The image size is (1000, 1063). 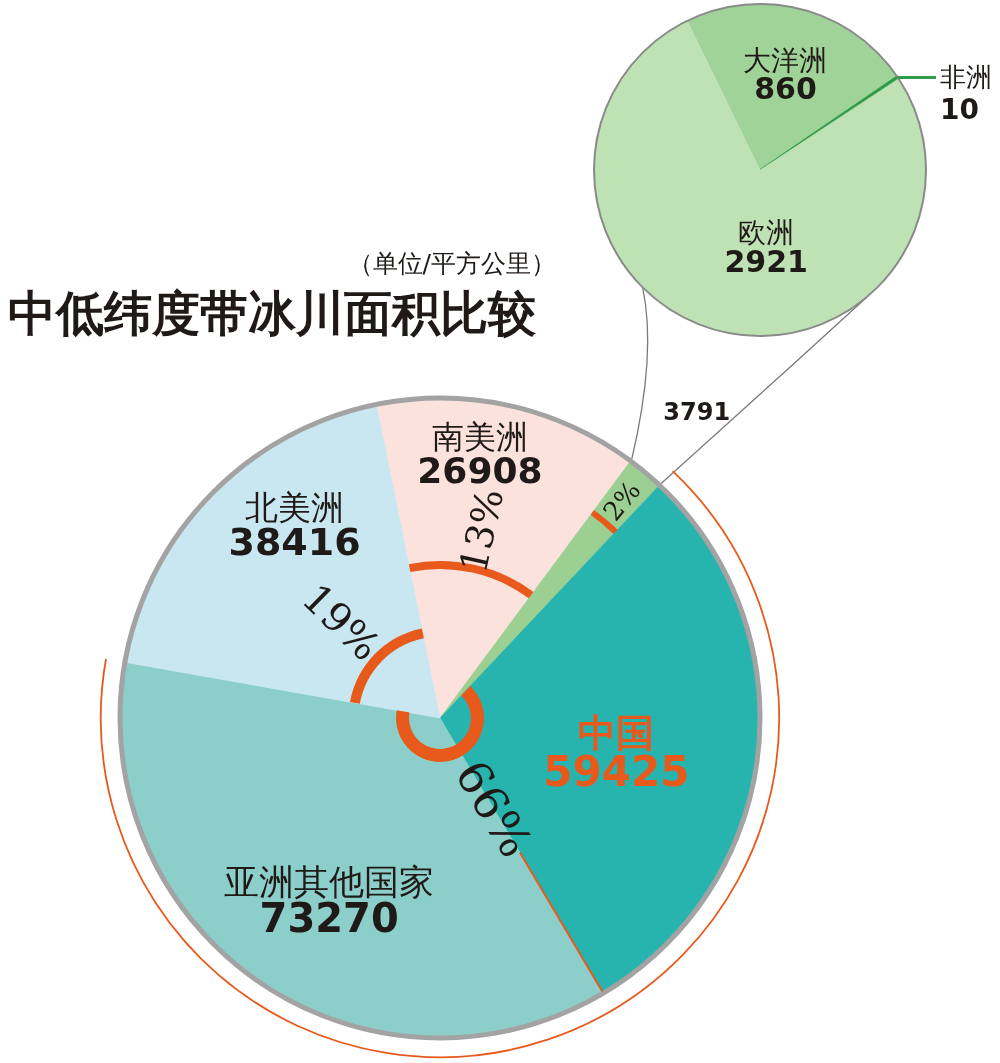 I want to click on text: 2%, so click(x=622, y=501).